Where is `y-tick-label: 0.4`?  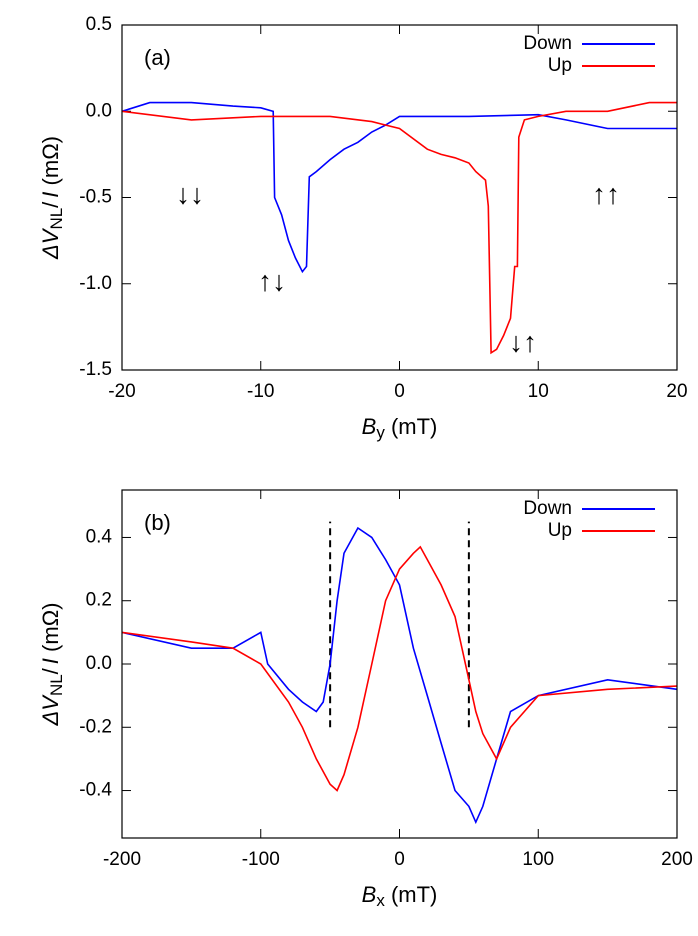 y-tick-label: 0.4 is located at coordinates (99, 536).